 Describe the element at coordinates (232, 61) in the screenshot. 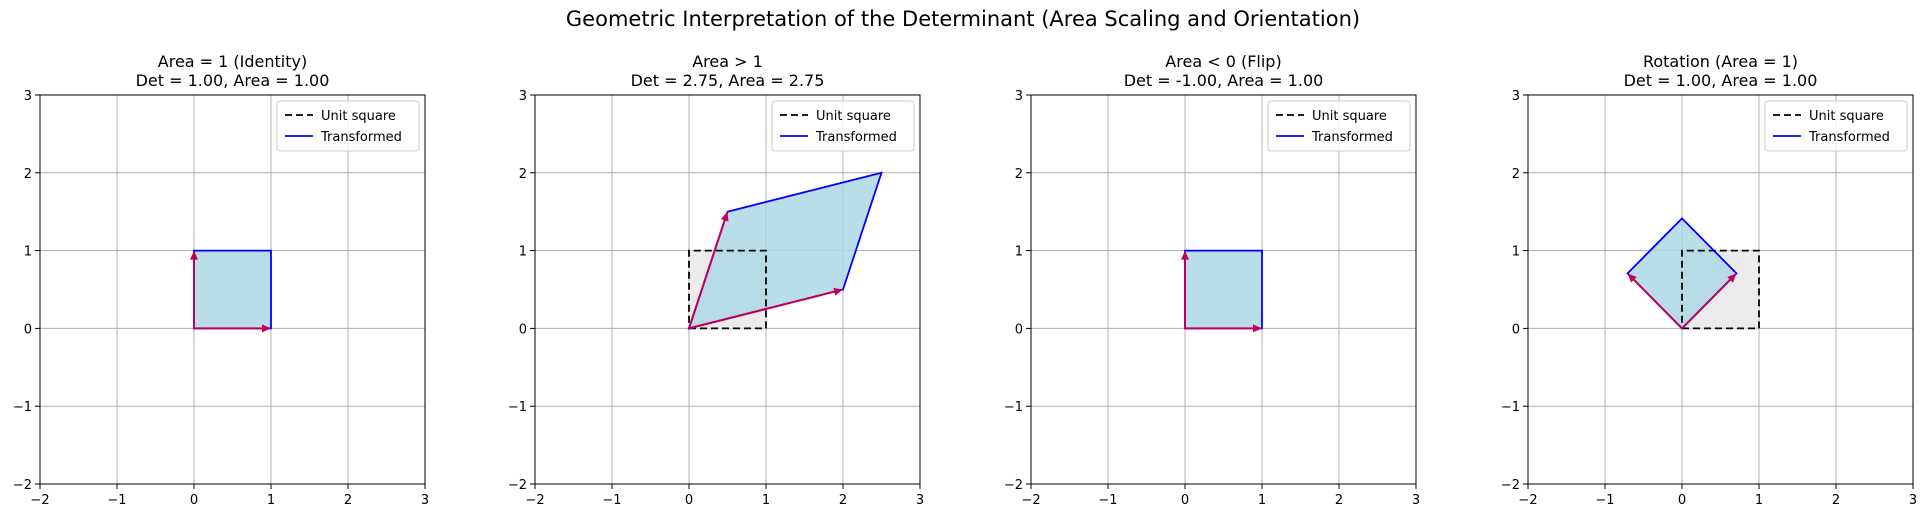

I see `subplot-title: Area = 1 (Identity)` at that location.